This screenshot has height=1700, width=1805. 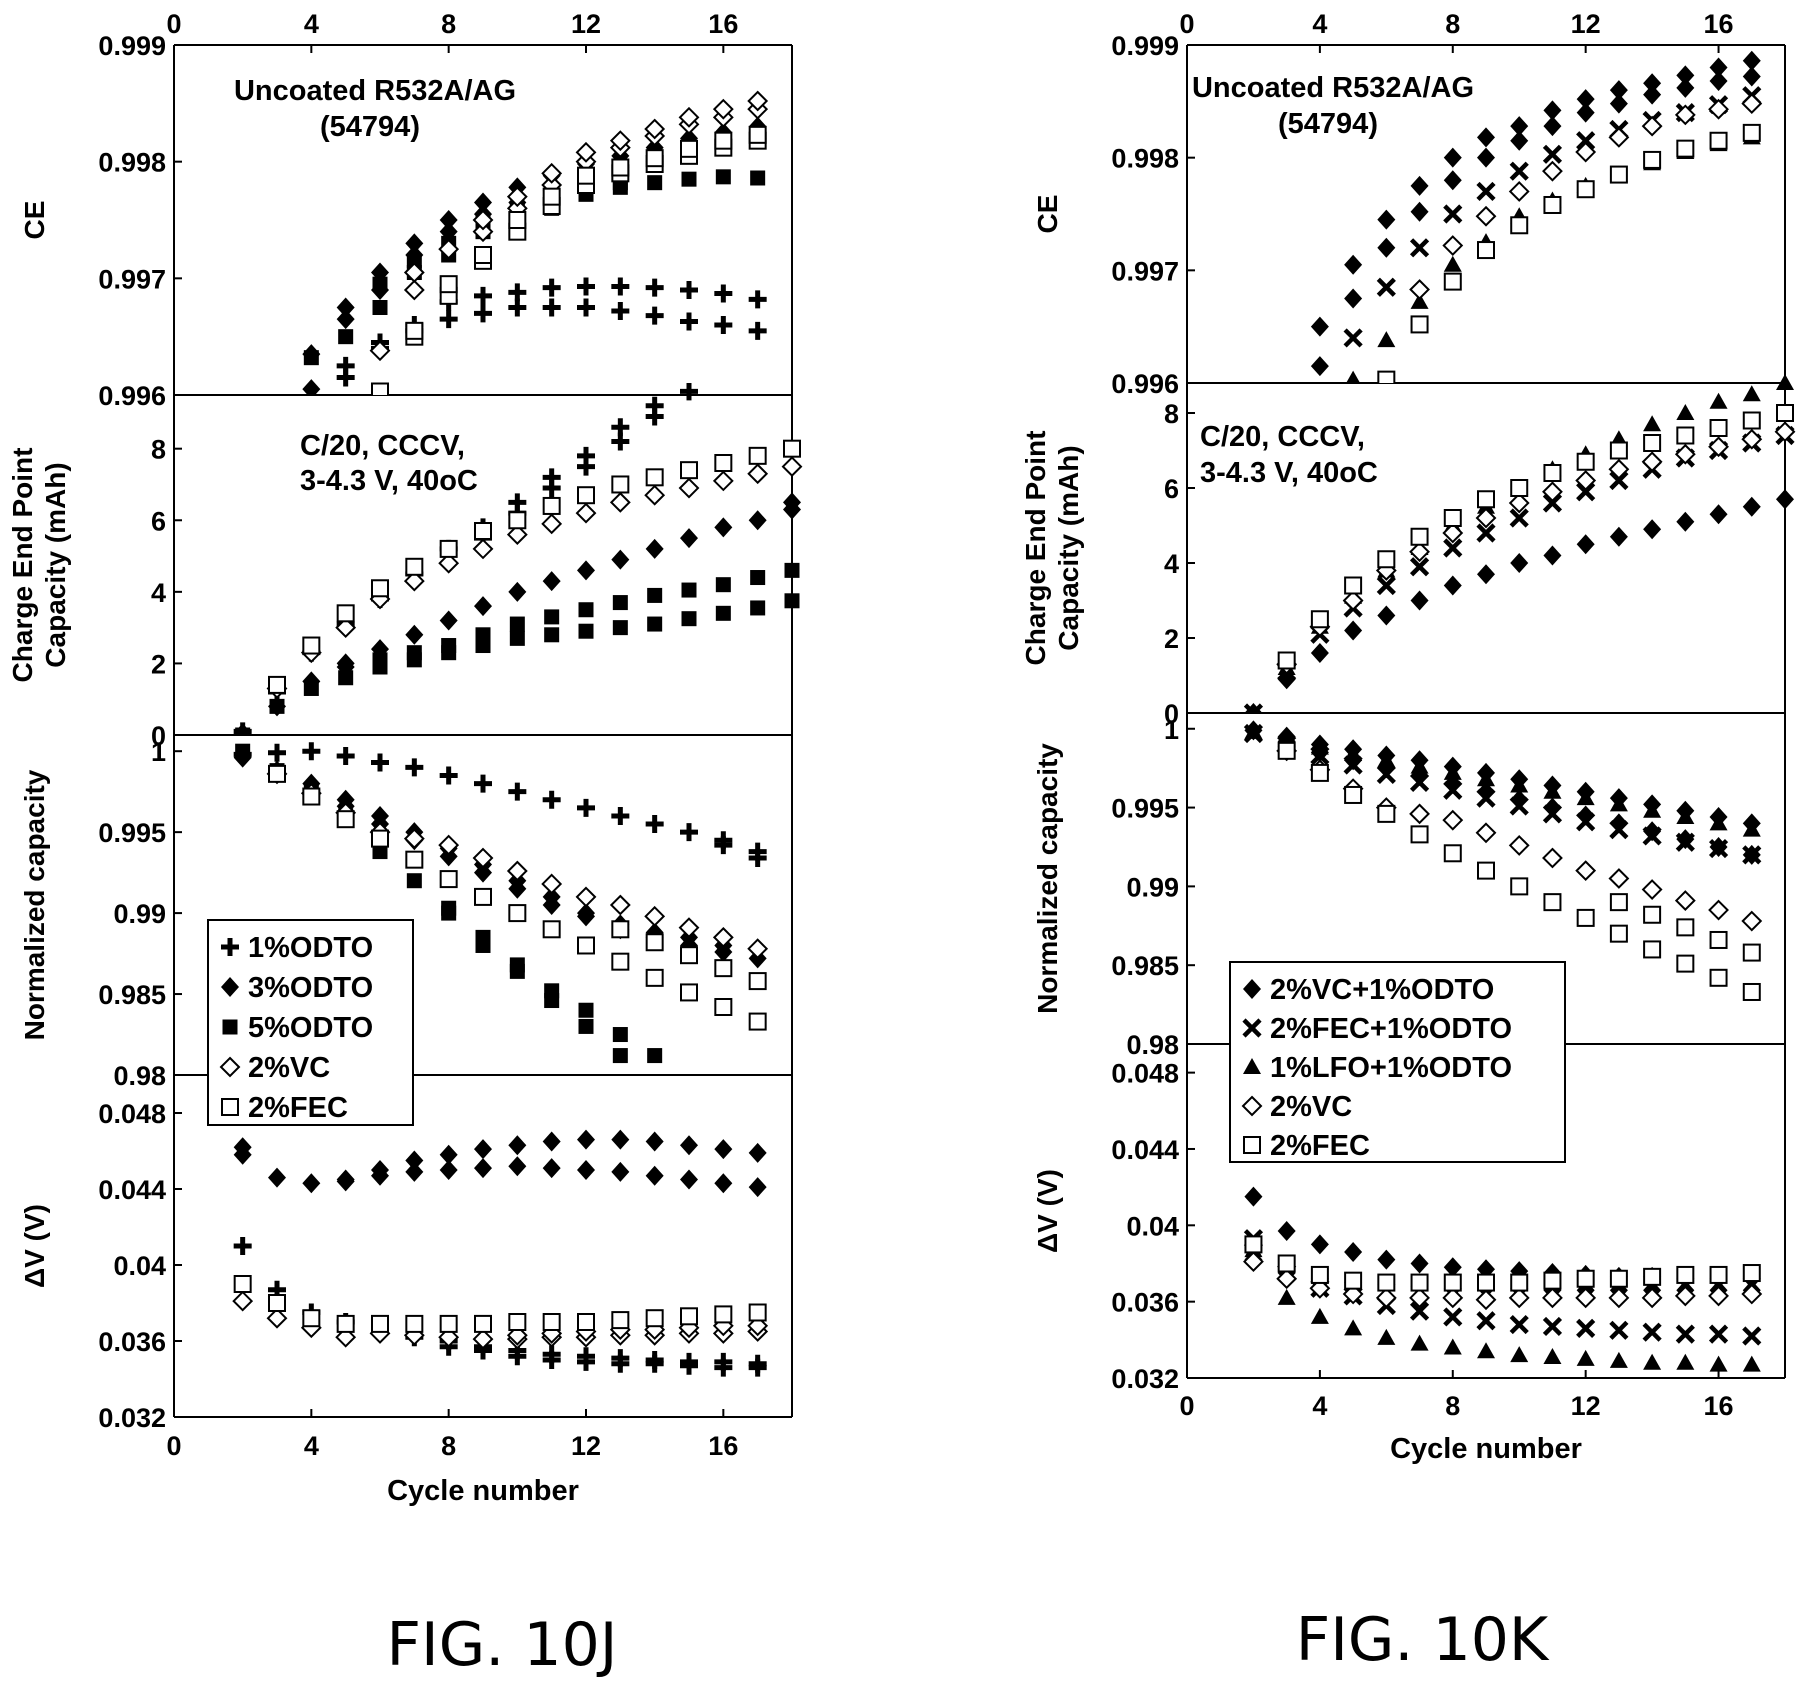 I want to click on x-tick-top-label: 16, so click(x=1719, y=24).